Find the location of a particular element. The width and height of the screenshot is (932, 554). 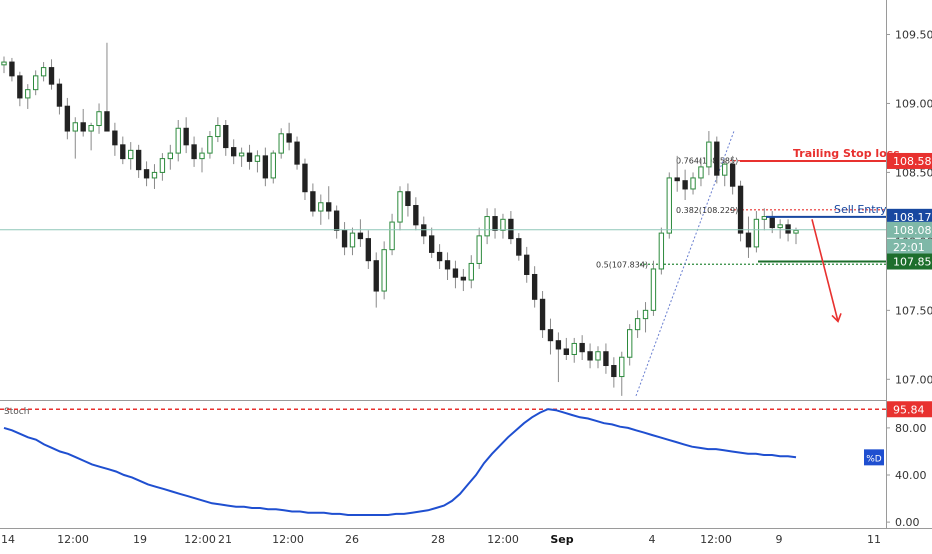

price-badge-label: 107.854 is located at coordinates (912, 262).